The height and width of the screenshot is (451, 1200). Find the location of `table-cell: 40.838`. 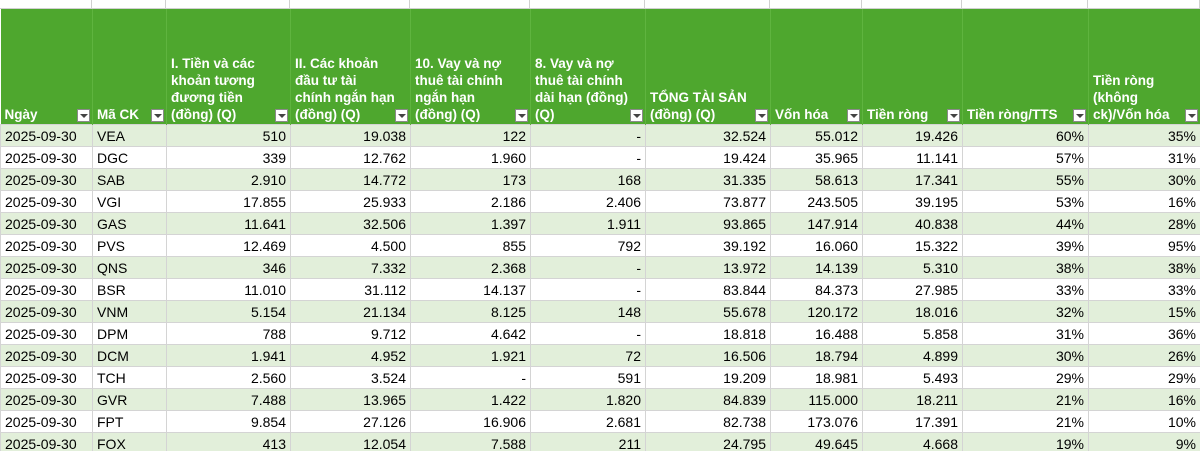

table-cell: 40.838 is located at coordinates (912, 223).